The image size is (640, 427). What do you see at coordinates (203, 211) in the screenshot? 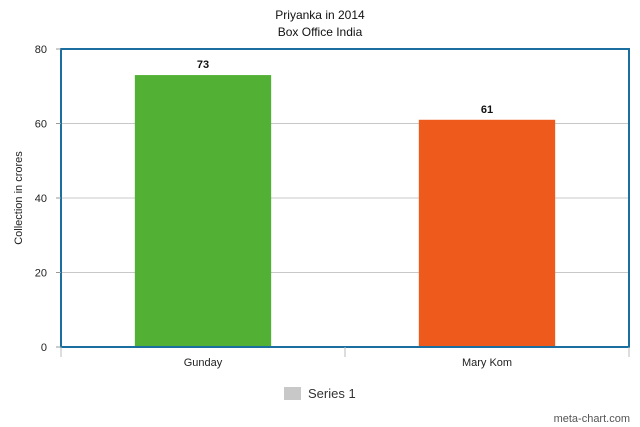
I see `bar-gunday` at bounding box center [203, 211].